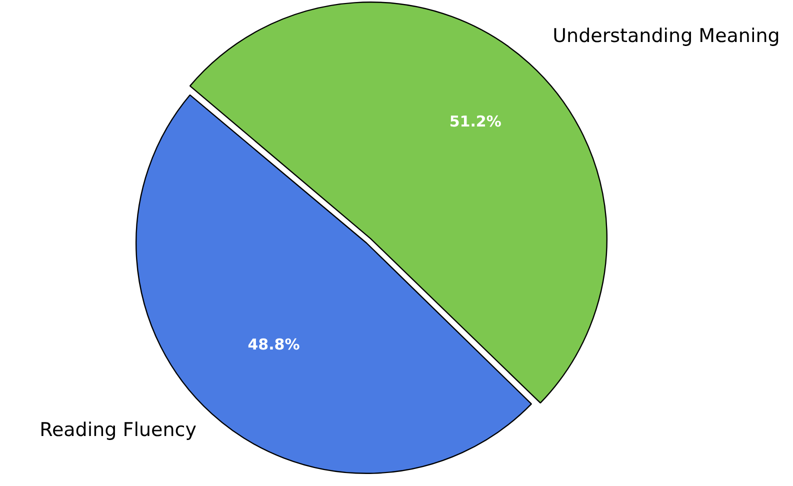 The image size is (793, 486). What do you see at coordinates (666, 36) in the screenshot?
I see `slice-label: Understanding Meaning` at bounding box center [666, 36].